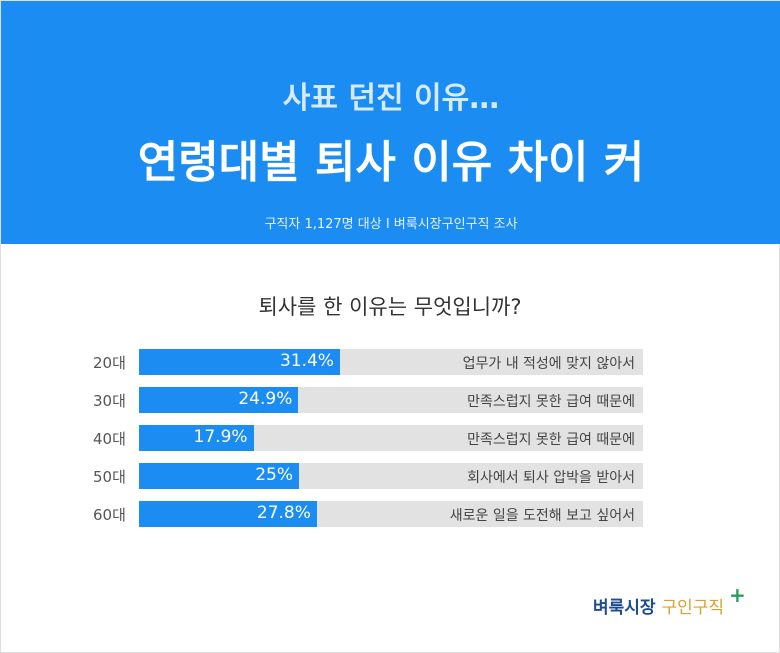 The height and width of the screenshot is (653, 780). What do you see at coordinates (109, 477) in the screenshot?
I see `age-label: 50대` at bounding box center [109, 477].